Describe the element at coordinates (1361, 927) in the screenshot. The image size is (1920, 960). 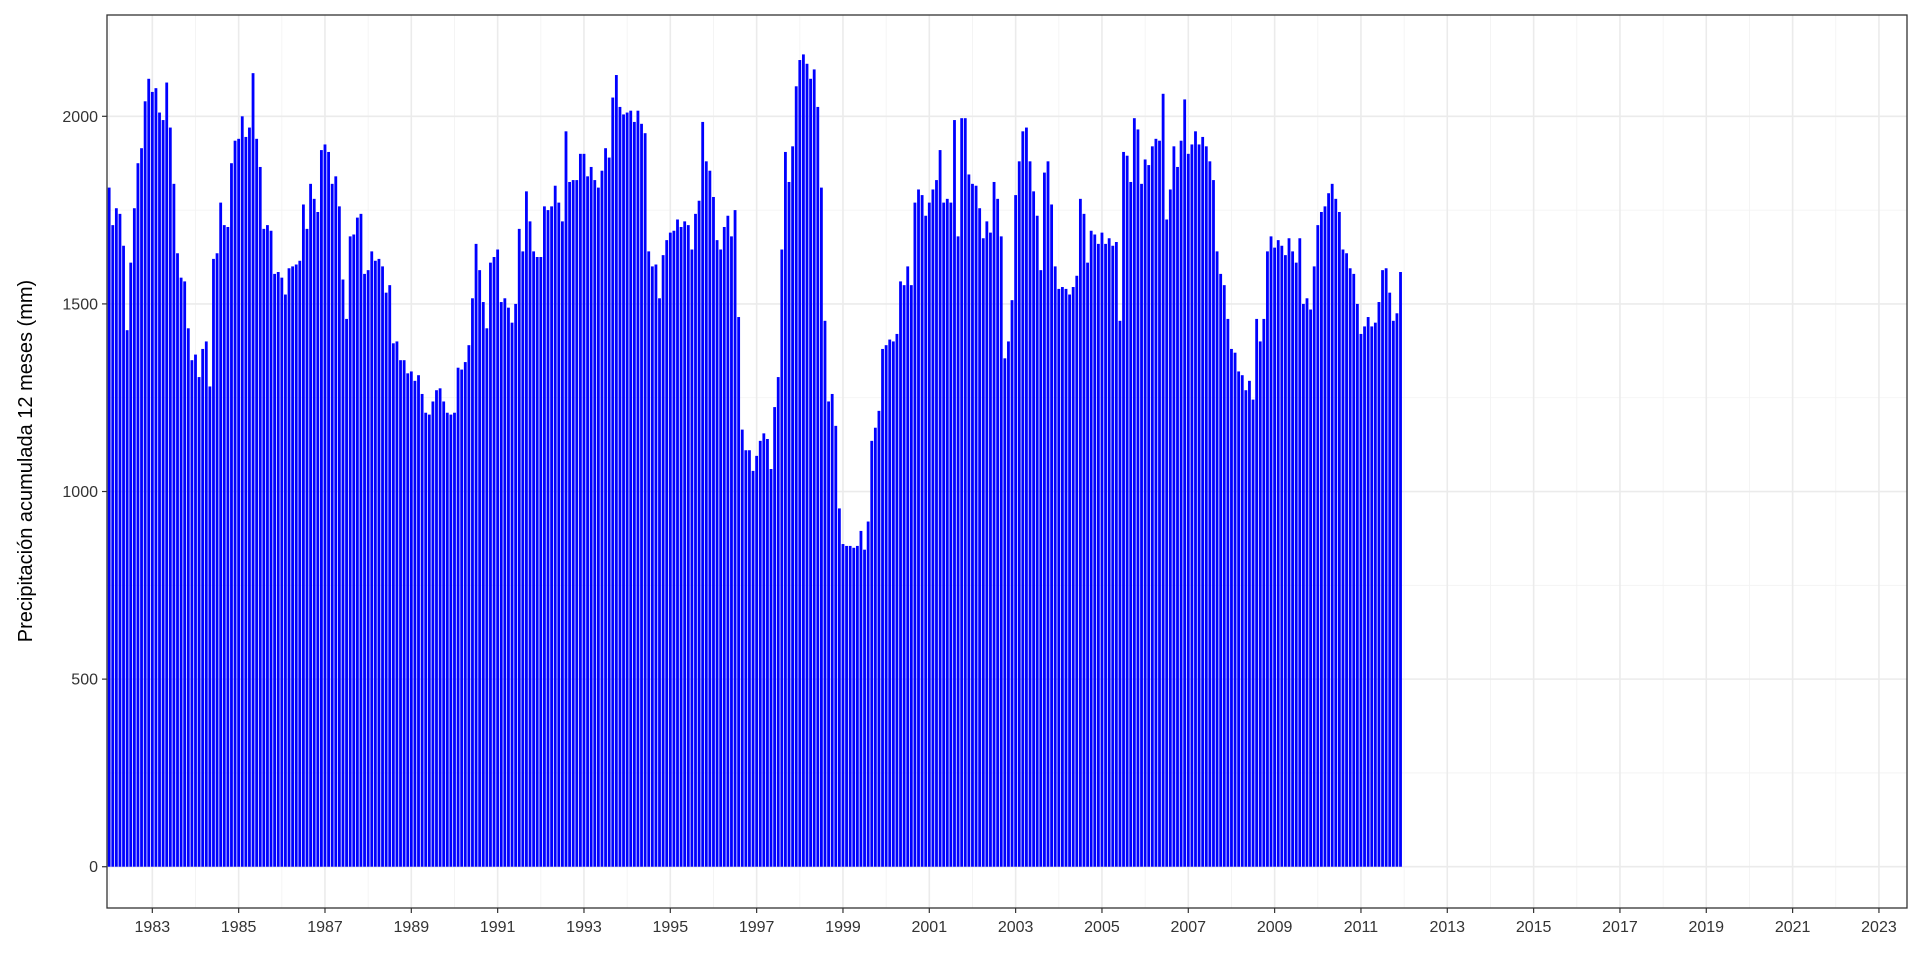
I see `x-tick-label: 2011` at that location.